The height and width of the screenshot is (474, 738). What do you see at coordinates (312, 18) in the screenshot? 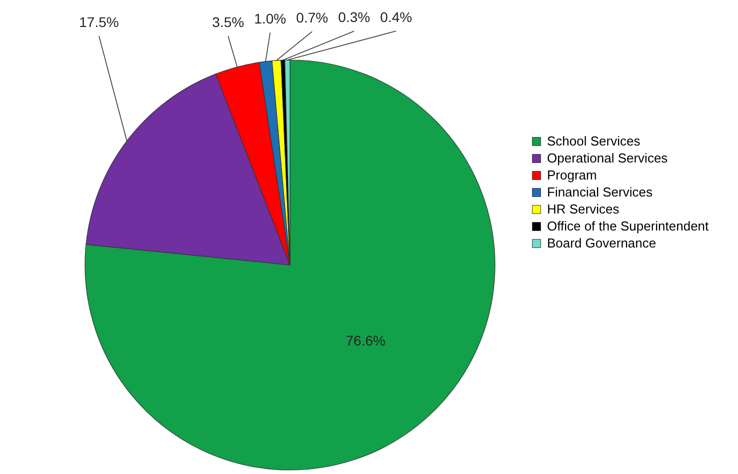
I see `data-label: 0.7%` at bounding box center [312, 18].